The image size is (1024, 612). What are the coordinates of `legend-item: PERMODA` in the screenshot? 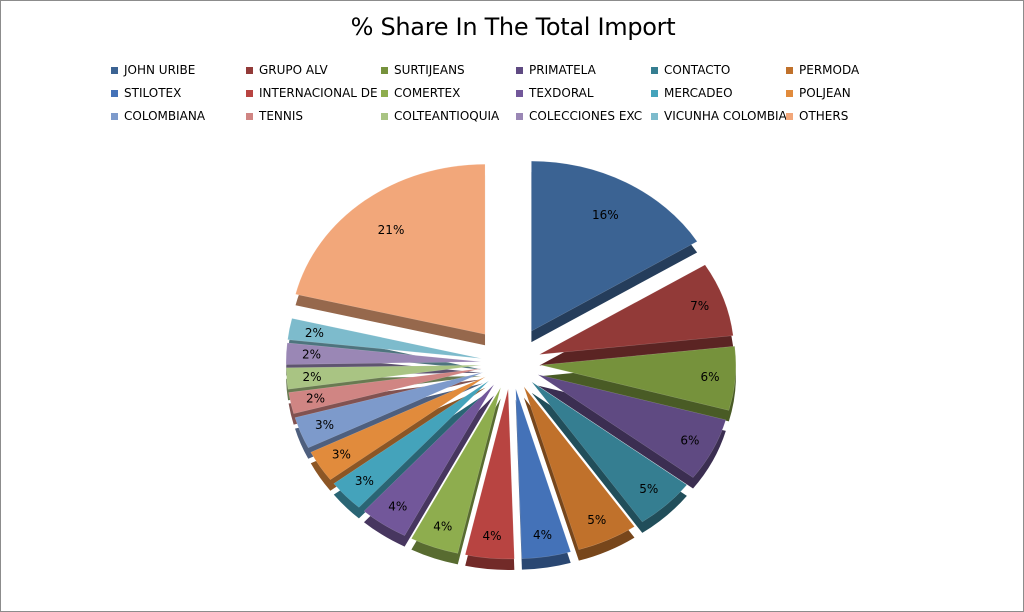 It's located at (822, 70).